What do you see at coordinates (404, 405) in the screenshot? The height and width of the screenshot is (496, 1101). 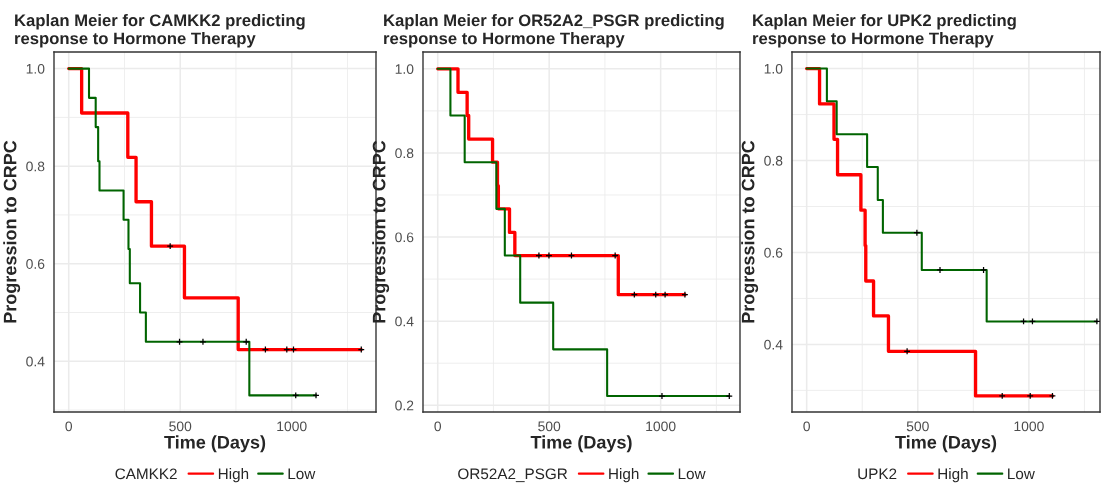 I see `y-tick-label: 0.2` at bounding box center [404, 405].